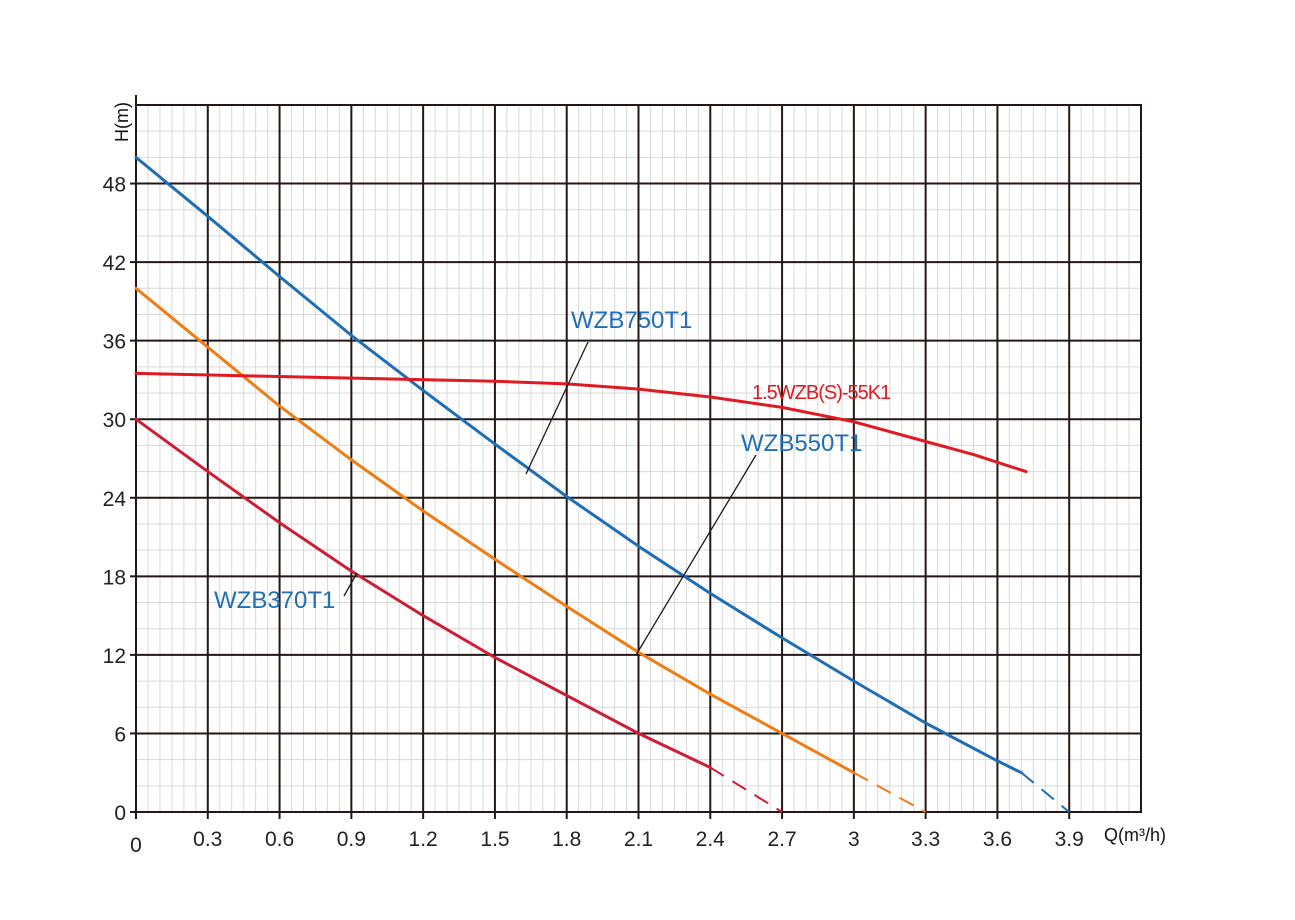 The height and width of the screenshot is (920, 1295). I want to click on x-tick-label: 2.1, so click(638, 839).